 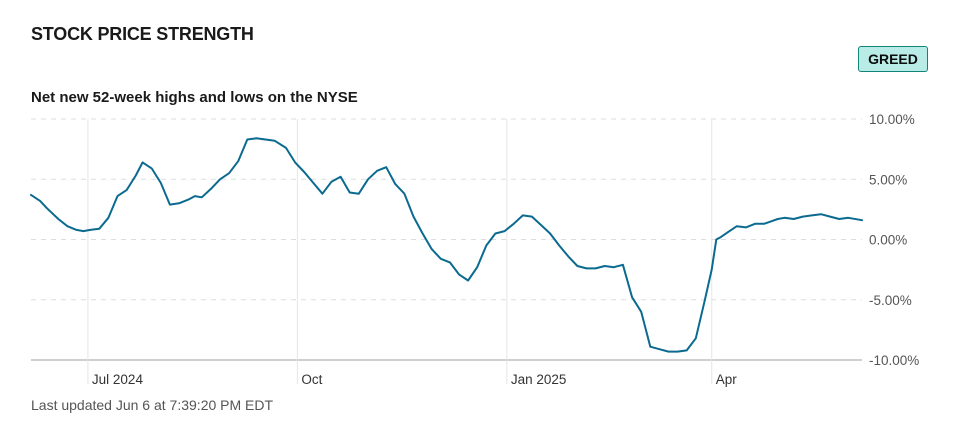 I want to click on x-tick-label: Jul 2024, so click(x=118, y=379).